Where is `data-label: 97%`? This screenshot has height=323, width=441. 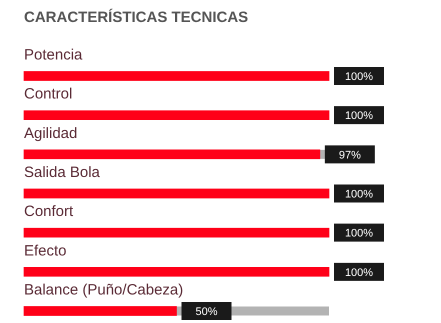 data-label: 97% is located at coordinates (350, 155).